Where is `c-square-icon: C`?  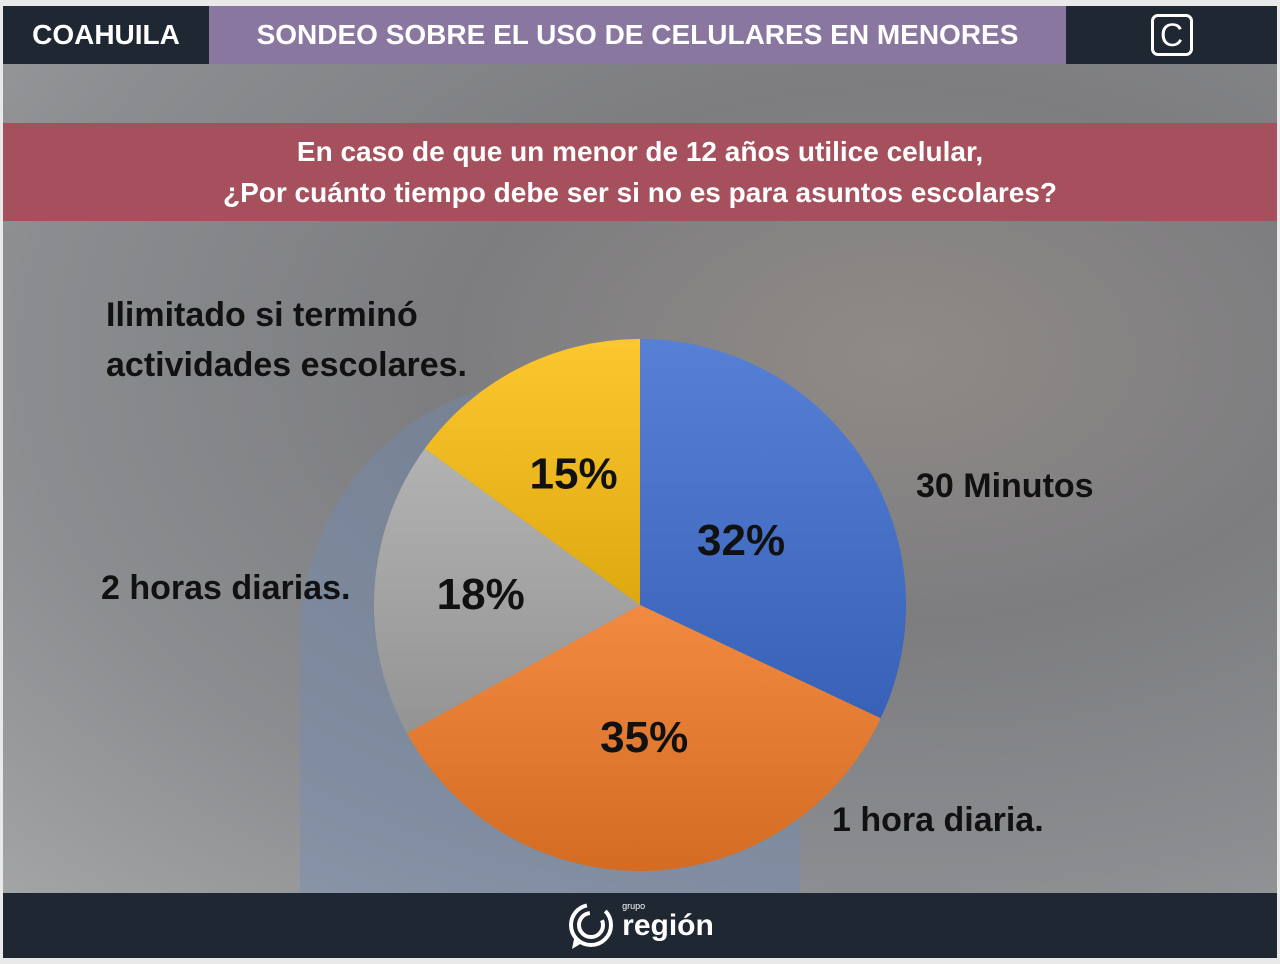
c-square-icon: C is located at coordinates (1171, 35).